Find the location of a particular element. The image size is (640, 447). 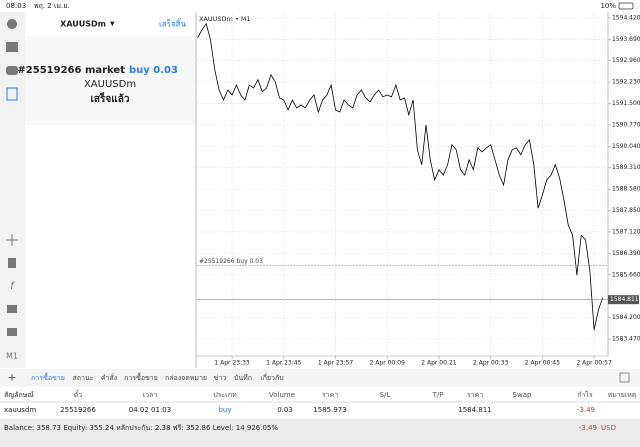

cell-symbol: xauusdm is located at coordinates (20, 410).